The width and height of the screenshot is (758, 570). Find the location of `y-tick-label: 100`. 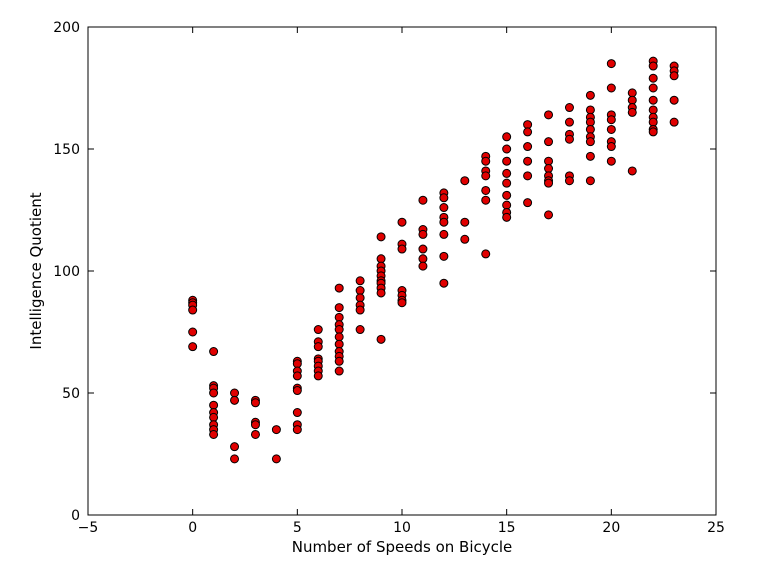

y-tick-label: 100 is located at coordinates (66, 272).